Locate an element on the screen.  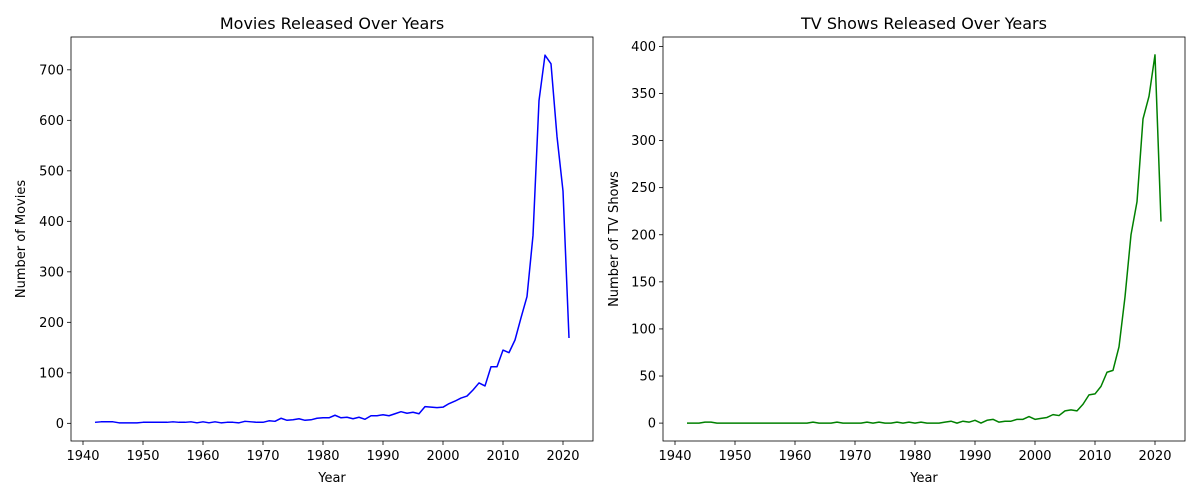
movies-x-tick-label: 1960 is located at coordinates (202, 456).